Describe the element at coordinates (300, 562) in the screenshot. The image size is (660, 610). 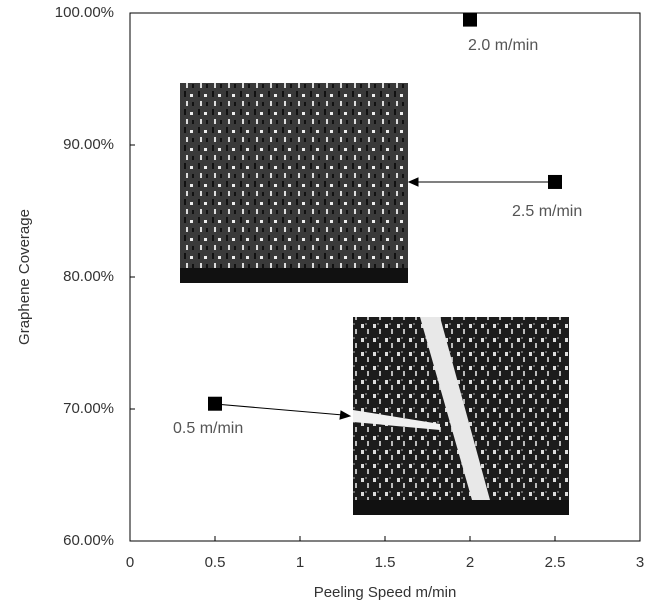
I see `x-tick-label: 1` at that location.